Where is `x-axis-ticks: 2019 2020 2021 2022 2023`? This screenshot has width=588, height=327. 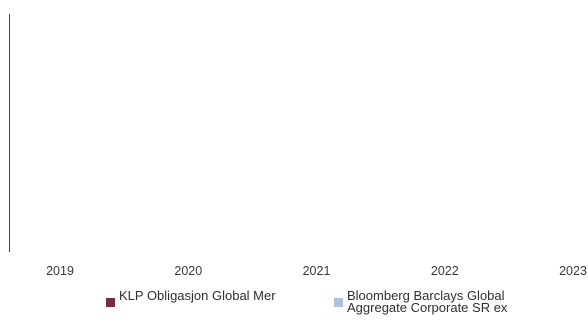
x-axis-ticks: 2019 2020 2021 2022 2023 is located at coordinates (316, 271).